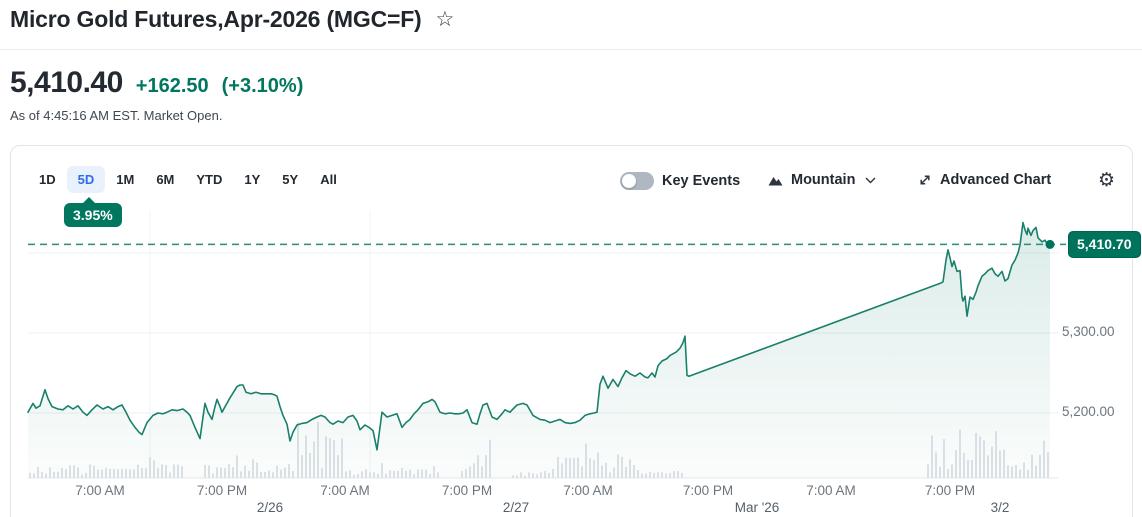 The height and width of the screenshot is (517, 1142). What do you see at coordinates (165, 179) in the screenshot?
I see `range-tab-6m: 6M` at bounding box center [165, 179].